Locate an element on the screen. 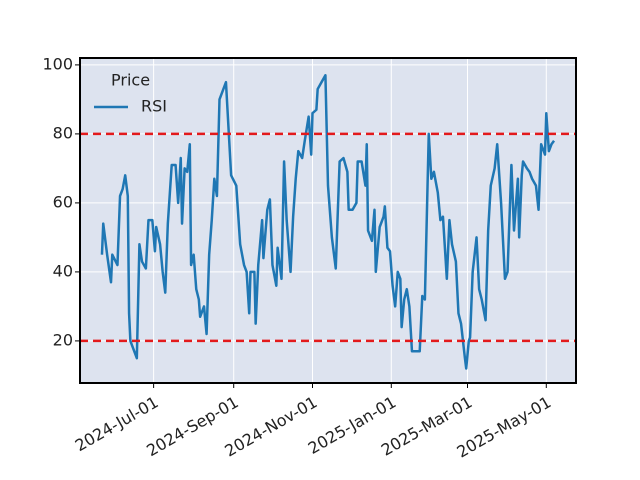 The image size is (640, 480). y-tick-label: 40 is located at coordinates (63, 270).